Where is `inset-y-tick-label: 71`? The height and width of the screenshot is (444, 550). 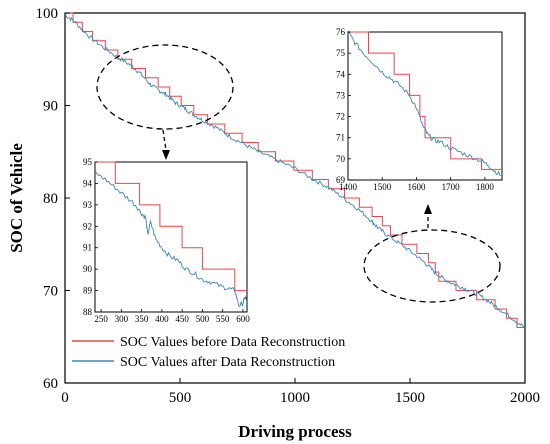 inset-y-tick-label: 71 is located at coordinates (340, 138).